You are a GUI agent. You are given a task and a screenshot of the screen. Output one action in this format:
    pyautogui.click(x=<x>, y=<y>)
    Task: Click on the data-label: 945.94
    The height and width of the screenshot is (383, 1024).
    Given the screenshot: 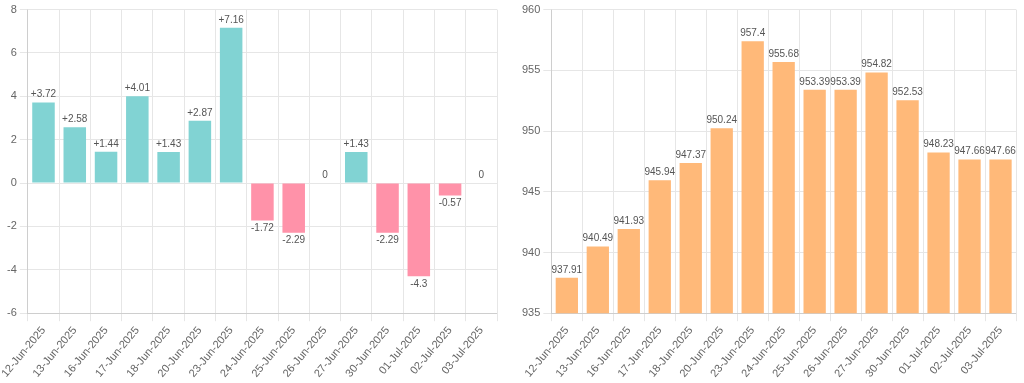 What is the action you would take?
    pyautogui.click(x=660, y=172)
    